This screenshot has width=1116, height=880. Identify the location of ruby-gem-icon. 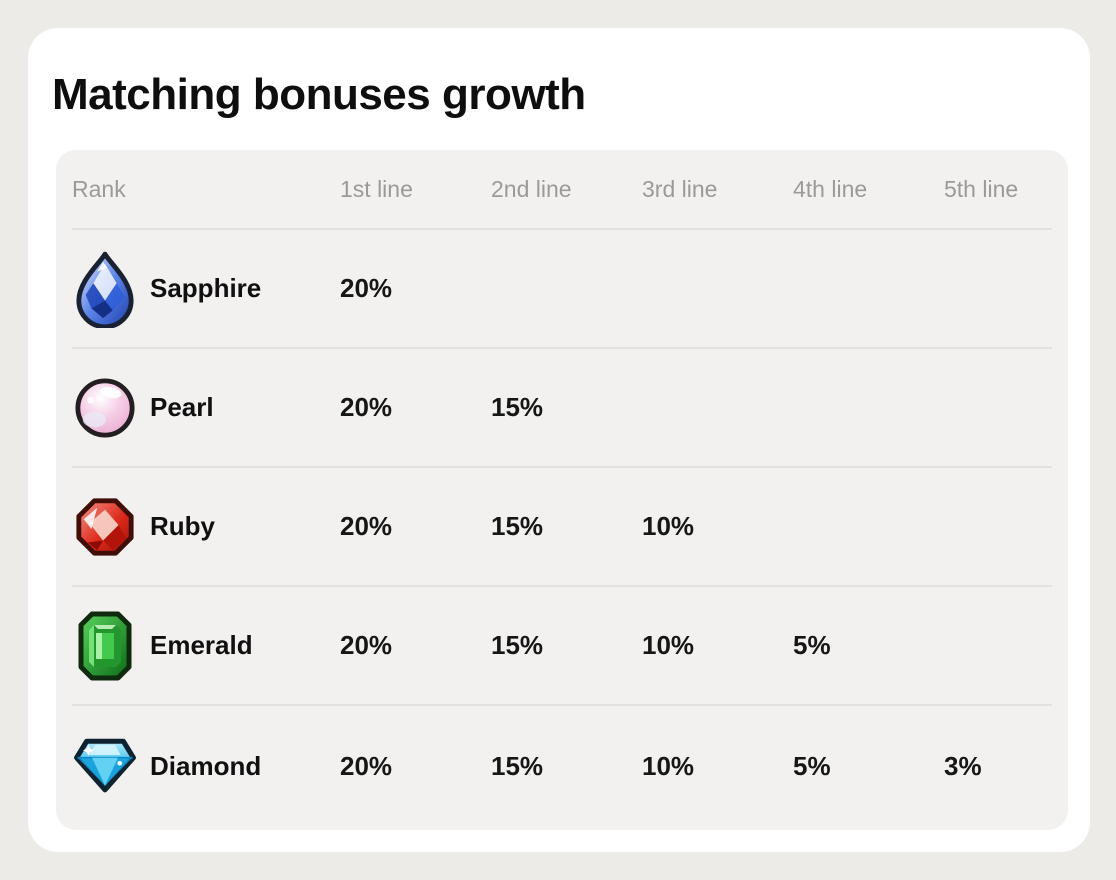
(105, 527).